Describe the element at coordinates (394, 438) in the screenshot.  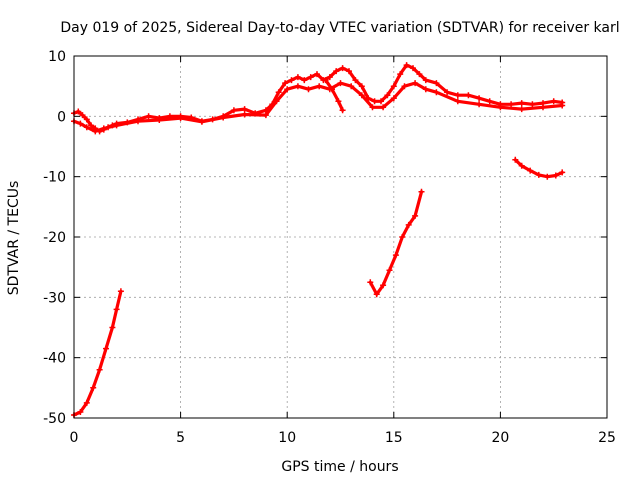
I see `x-tick-label: 15` at that location.